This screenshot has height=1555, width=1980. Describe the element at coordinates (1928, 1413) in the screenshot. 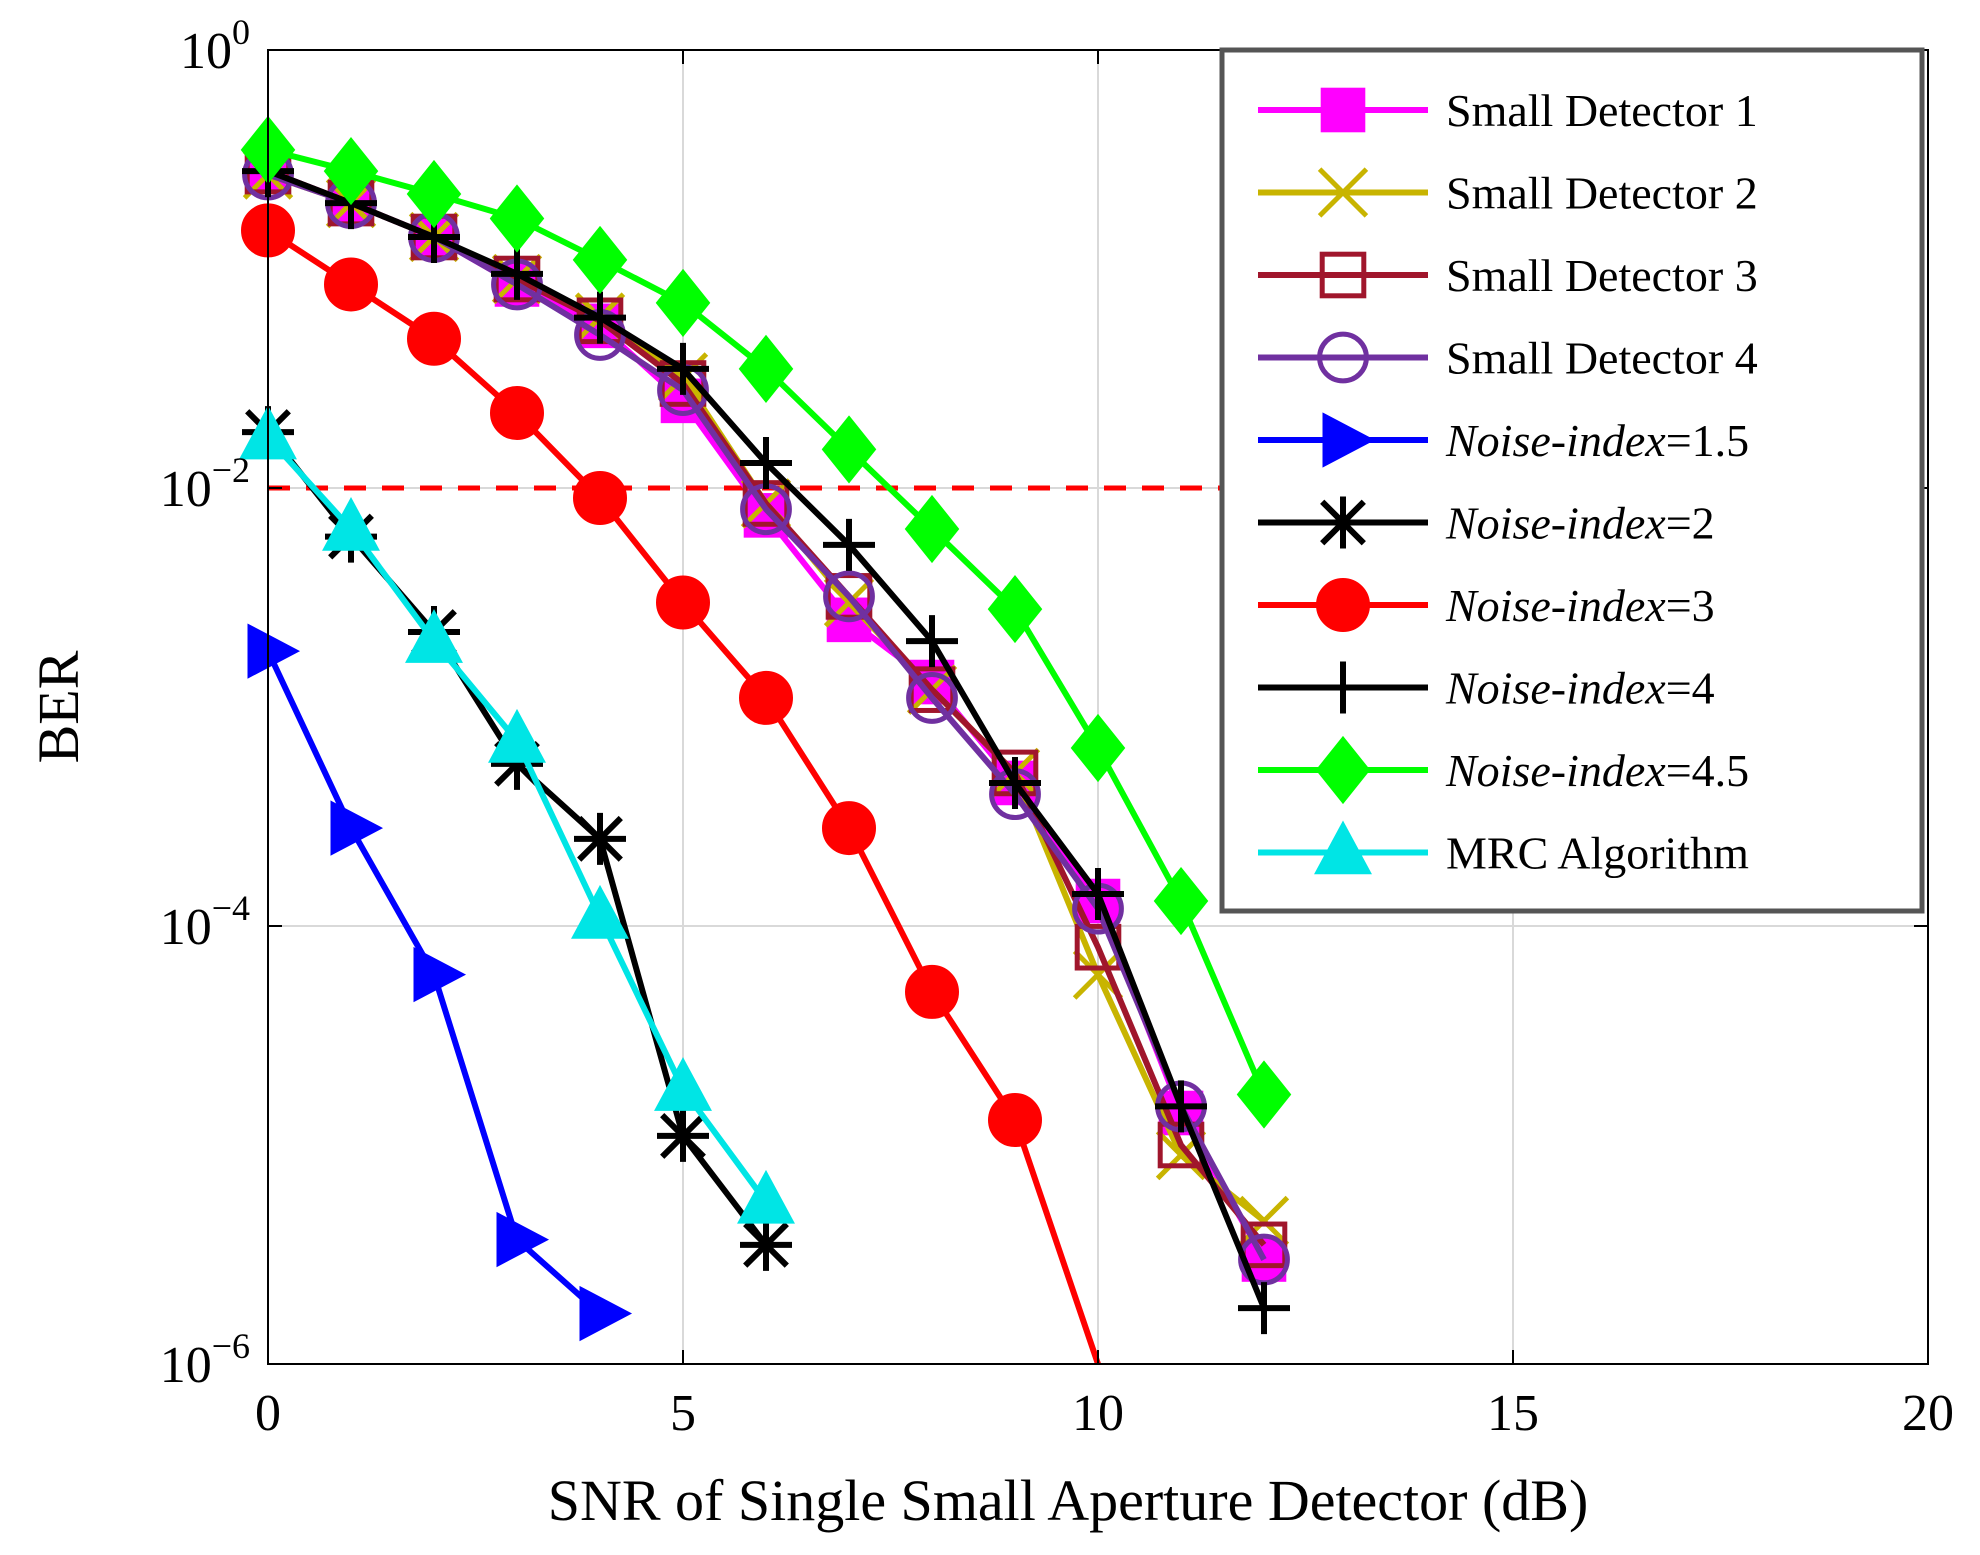

I see `x-tick-label: 20` at that location.